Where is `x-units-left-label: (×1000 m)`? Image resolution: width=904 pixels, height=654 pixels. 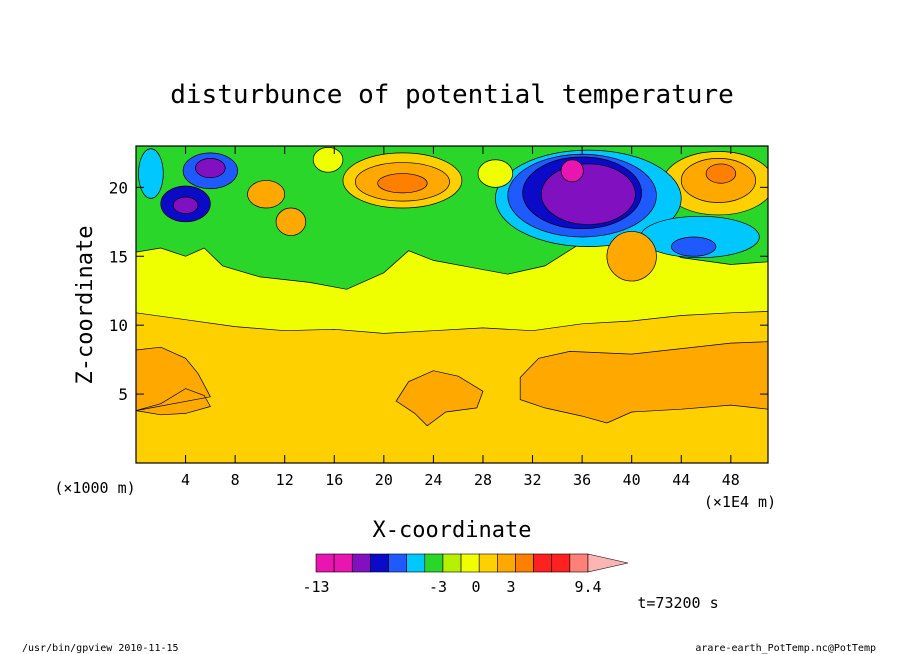 x-units-left-label: (×1000 m) is located at coordinates (94, 488).